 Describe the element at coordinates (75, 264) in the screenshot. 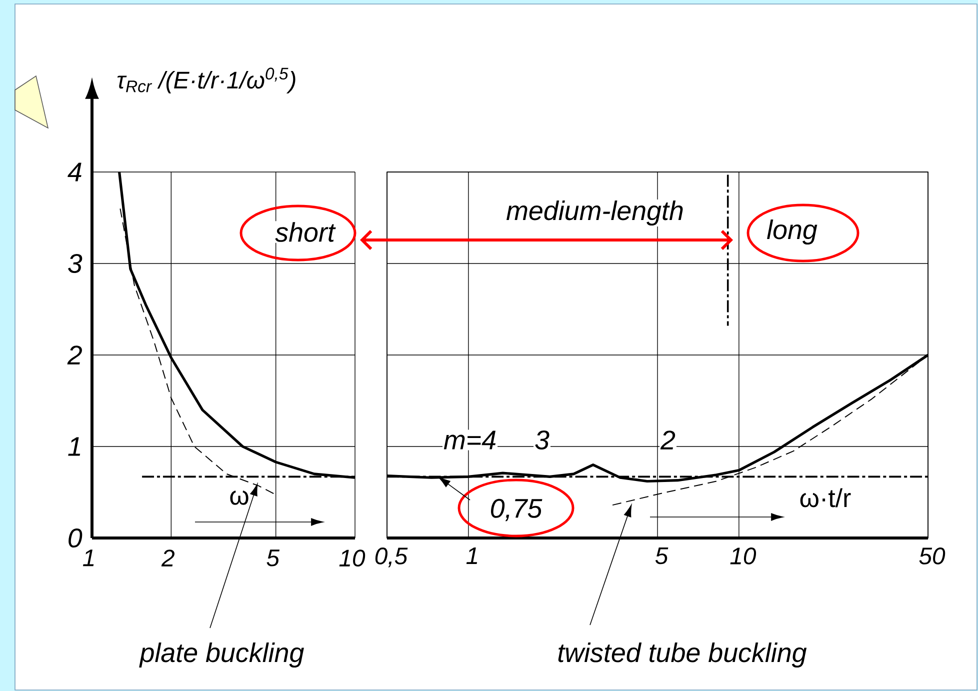

I see `y-tick-label: 3` at that location.